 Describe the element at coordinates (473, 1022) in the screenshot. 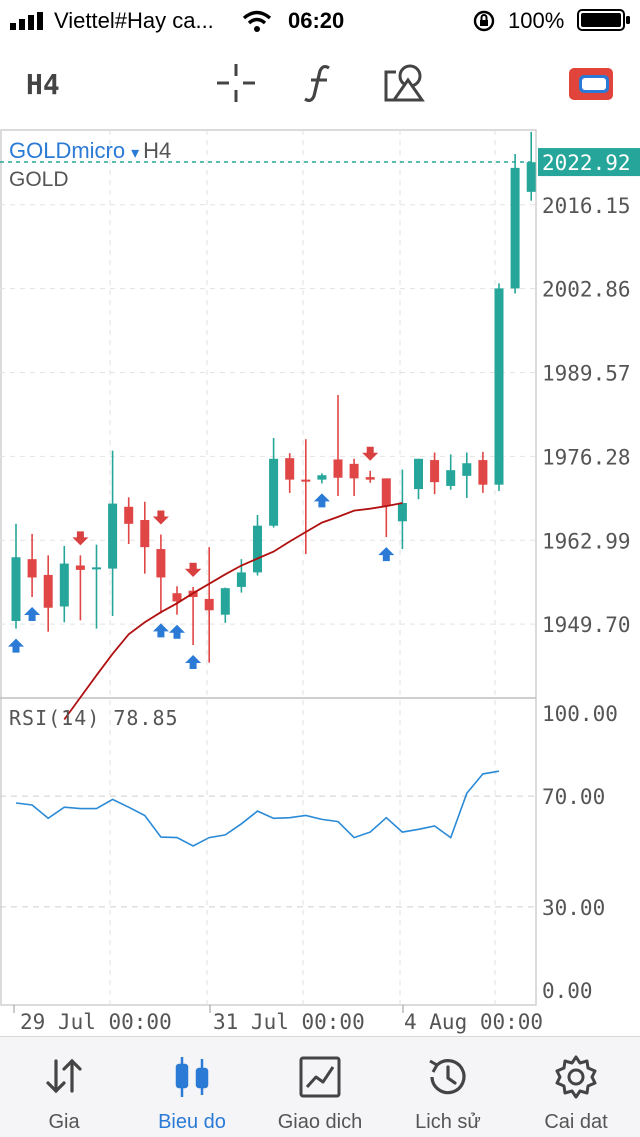

I see `time-axis-label: 4 Aug 00:00` at that location.